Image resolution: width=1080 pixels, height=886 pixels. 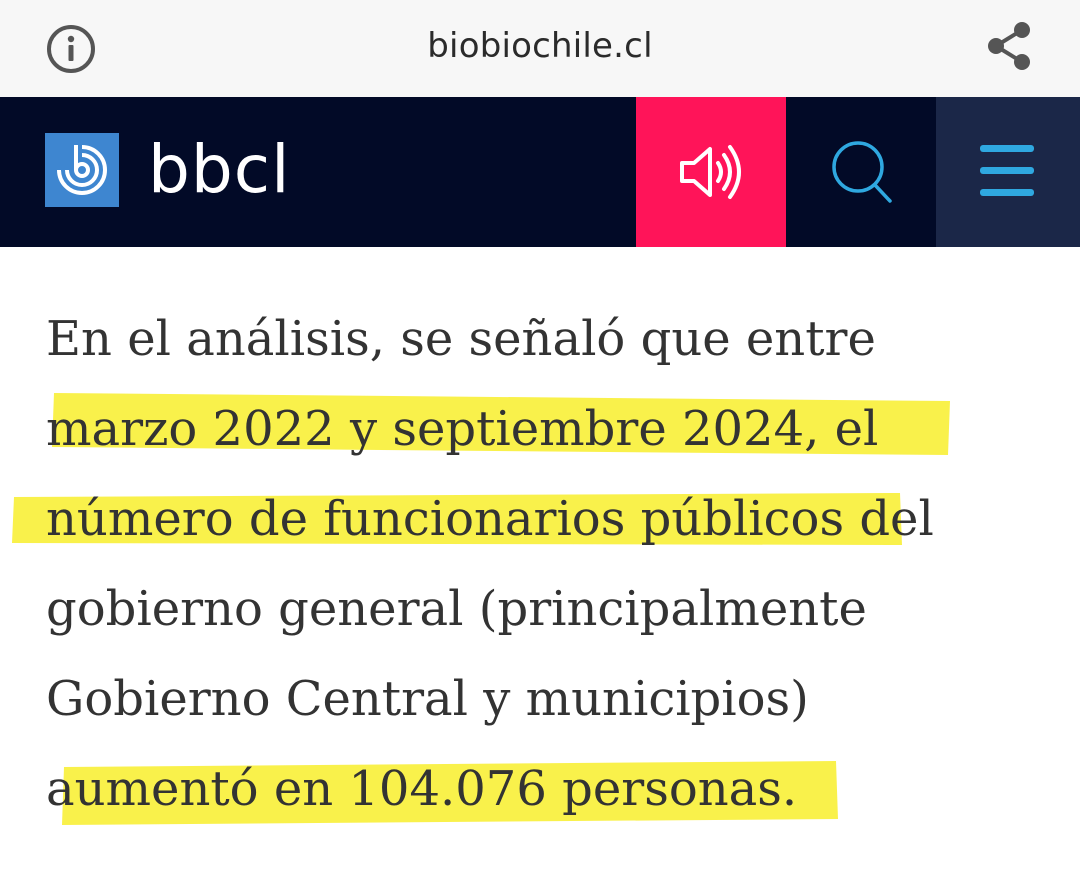 I want to click on article-line-6: aumentó en 104.076 personas., so click(x=422, y=789).